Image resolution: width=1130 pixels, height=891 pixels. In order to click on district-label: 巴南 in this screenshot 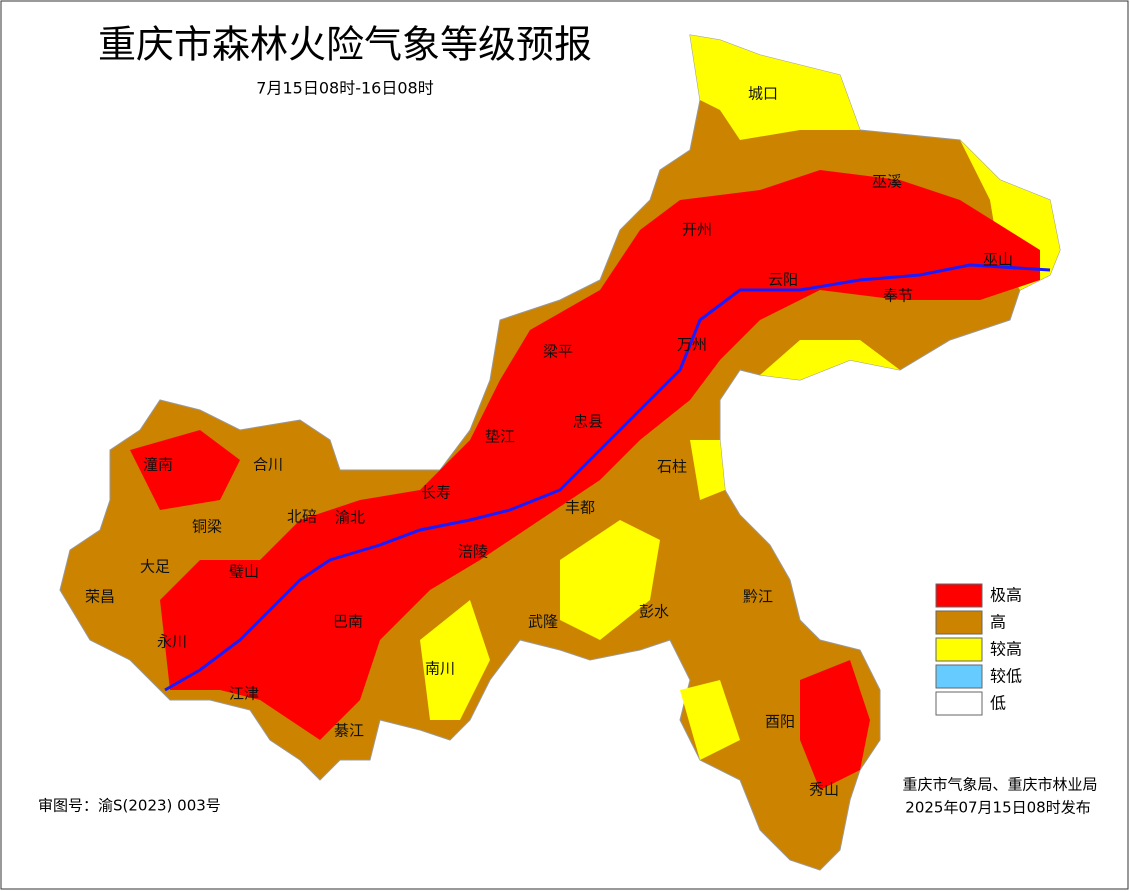, I will do `click(348, 622)`.